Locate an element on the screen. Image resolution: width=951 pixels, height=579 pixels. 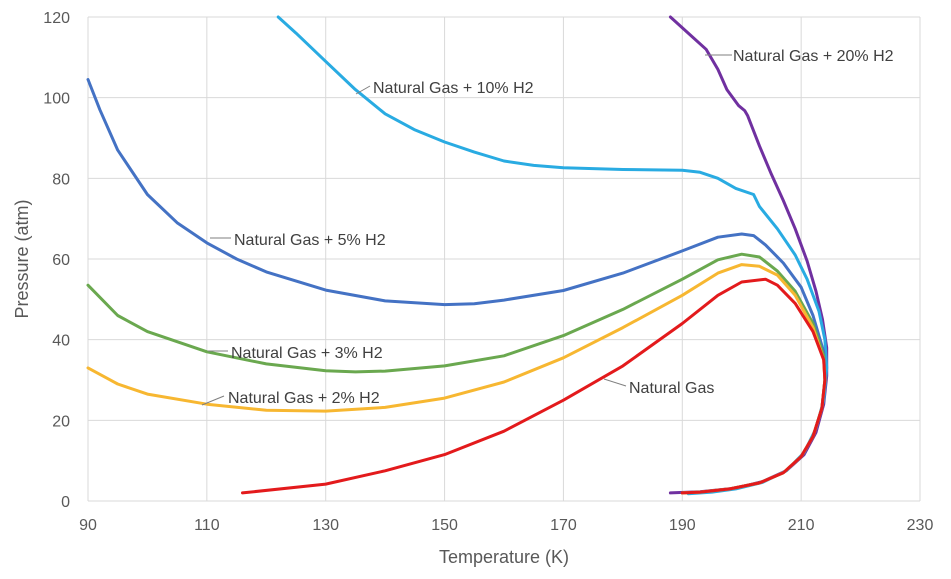
series-label: Natural Gas + 2% H2 is located at coordinates (304, 398).